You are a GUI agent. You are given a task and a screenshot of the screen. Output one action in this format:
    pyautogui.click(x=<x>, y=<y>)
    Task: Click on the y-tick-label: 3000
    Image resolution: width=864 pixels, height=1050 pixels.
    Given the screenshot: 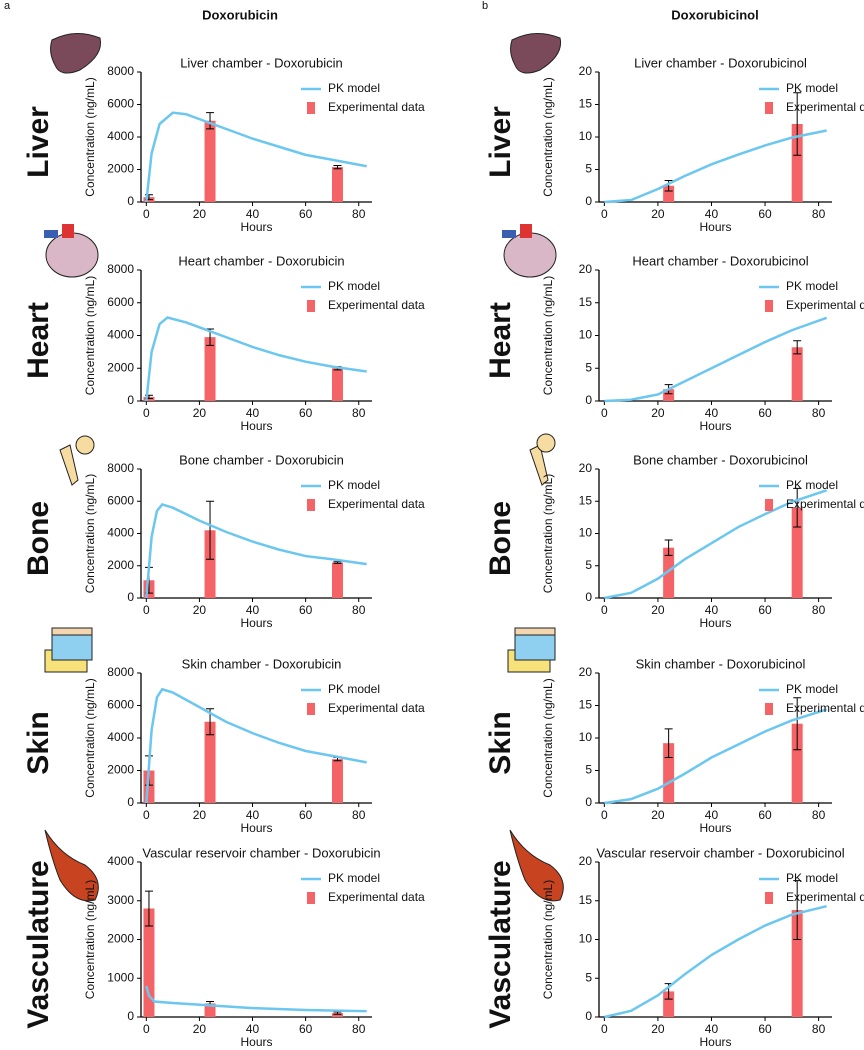 What is the action you would take?
    pyautogui.click(x=120, y=900)
    